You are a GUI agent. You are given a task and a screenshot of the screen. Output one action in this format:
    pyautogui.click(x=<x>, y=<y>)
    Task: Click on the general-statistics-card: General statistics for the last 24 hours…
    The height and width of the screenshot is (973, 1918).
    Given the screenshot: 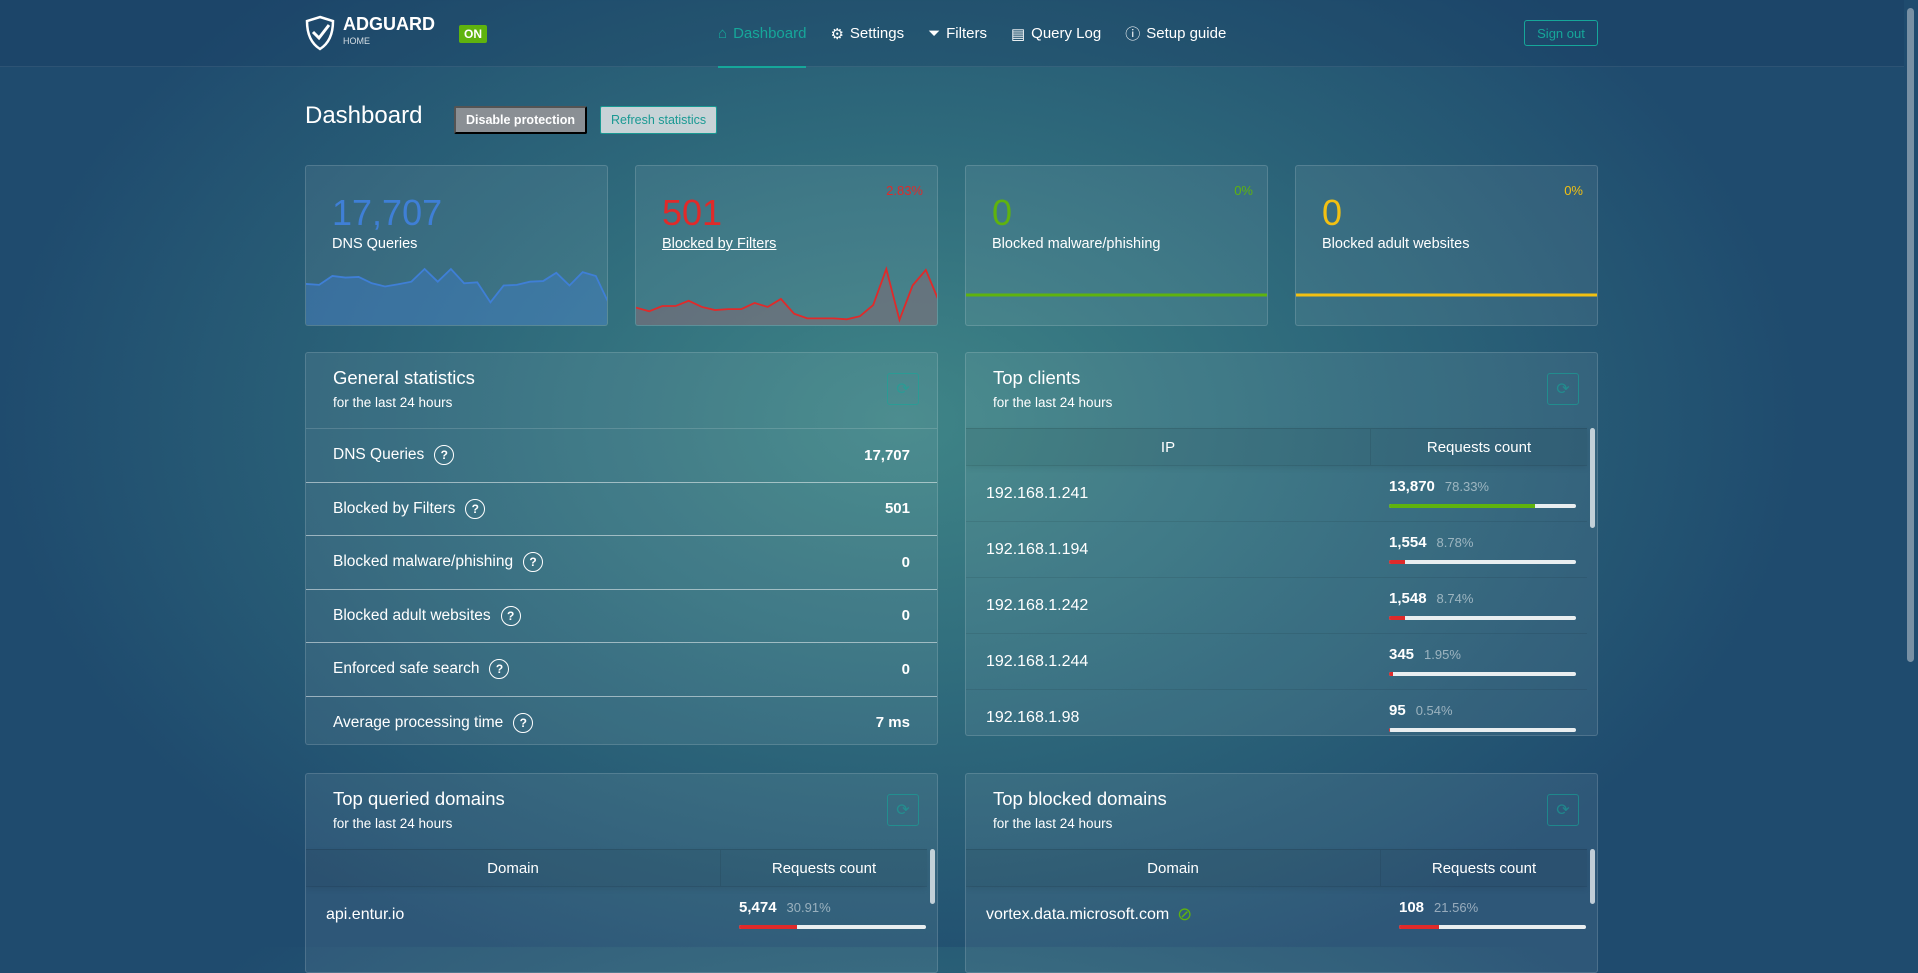 What is the action you would take?
    pyautogui.click(x=621, y=548)
    